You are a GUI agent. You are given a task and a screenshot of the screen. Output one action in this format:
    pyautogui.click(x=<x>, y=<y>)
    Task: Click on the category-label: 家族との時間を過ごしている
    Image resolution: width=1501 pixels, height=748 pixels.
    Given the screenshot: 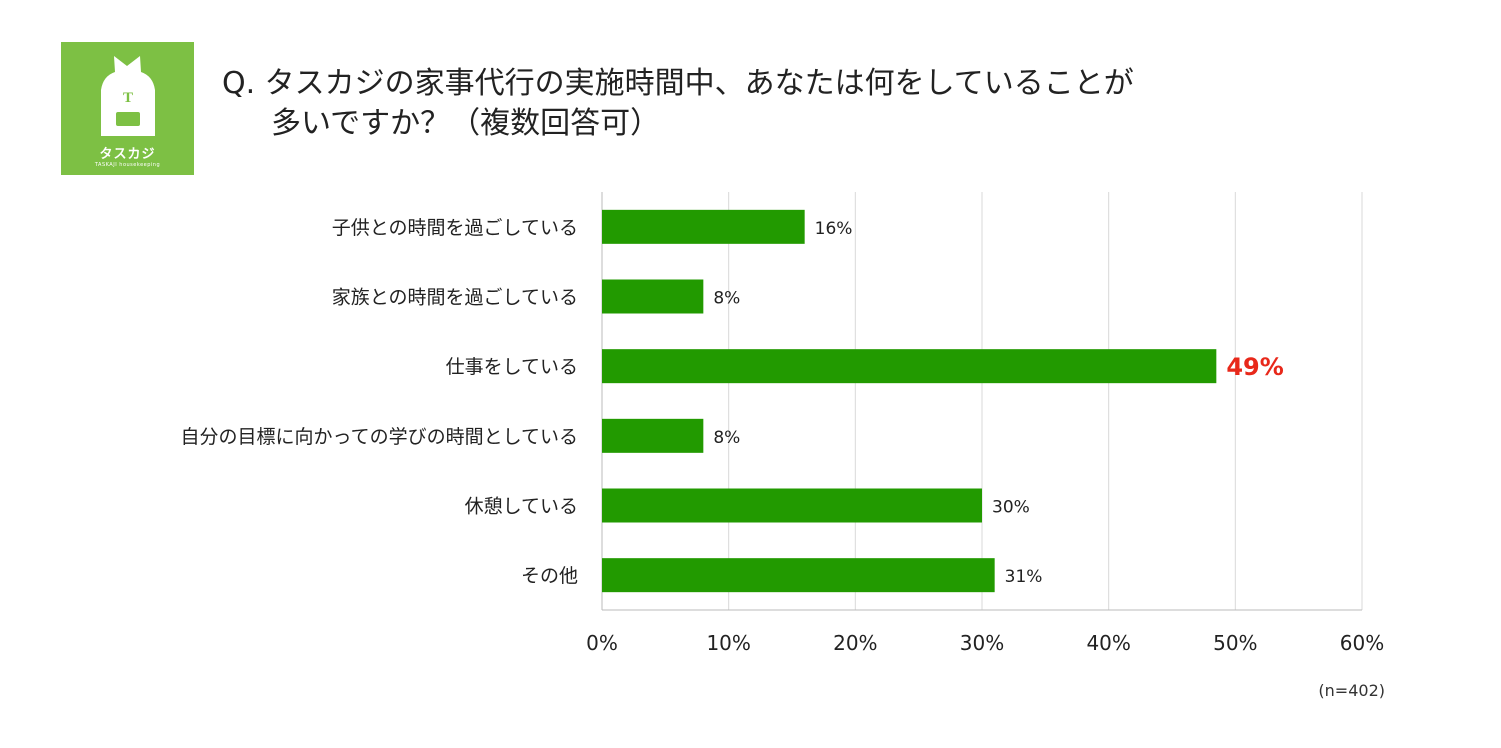 What is the action you would take?
    pyautogui.click(x=455, y=298)
    